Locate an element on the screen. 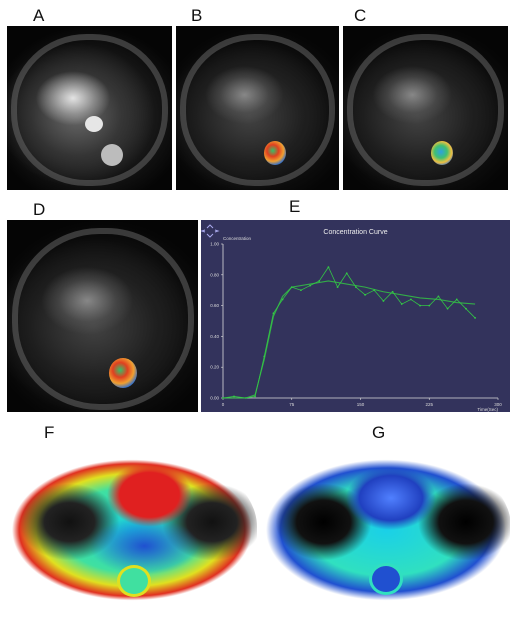  panel-label-a: A is located at coordinates (39, 15).